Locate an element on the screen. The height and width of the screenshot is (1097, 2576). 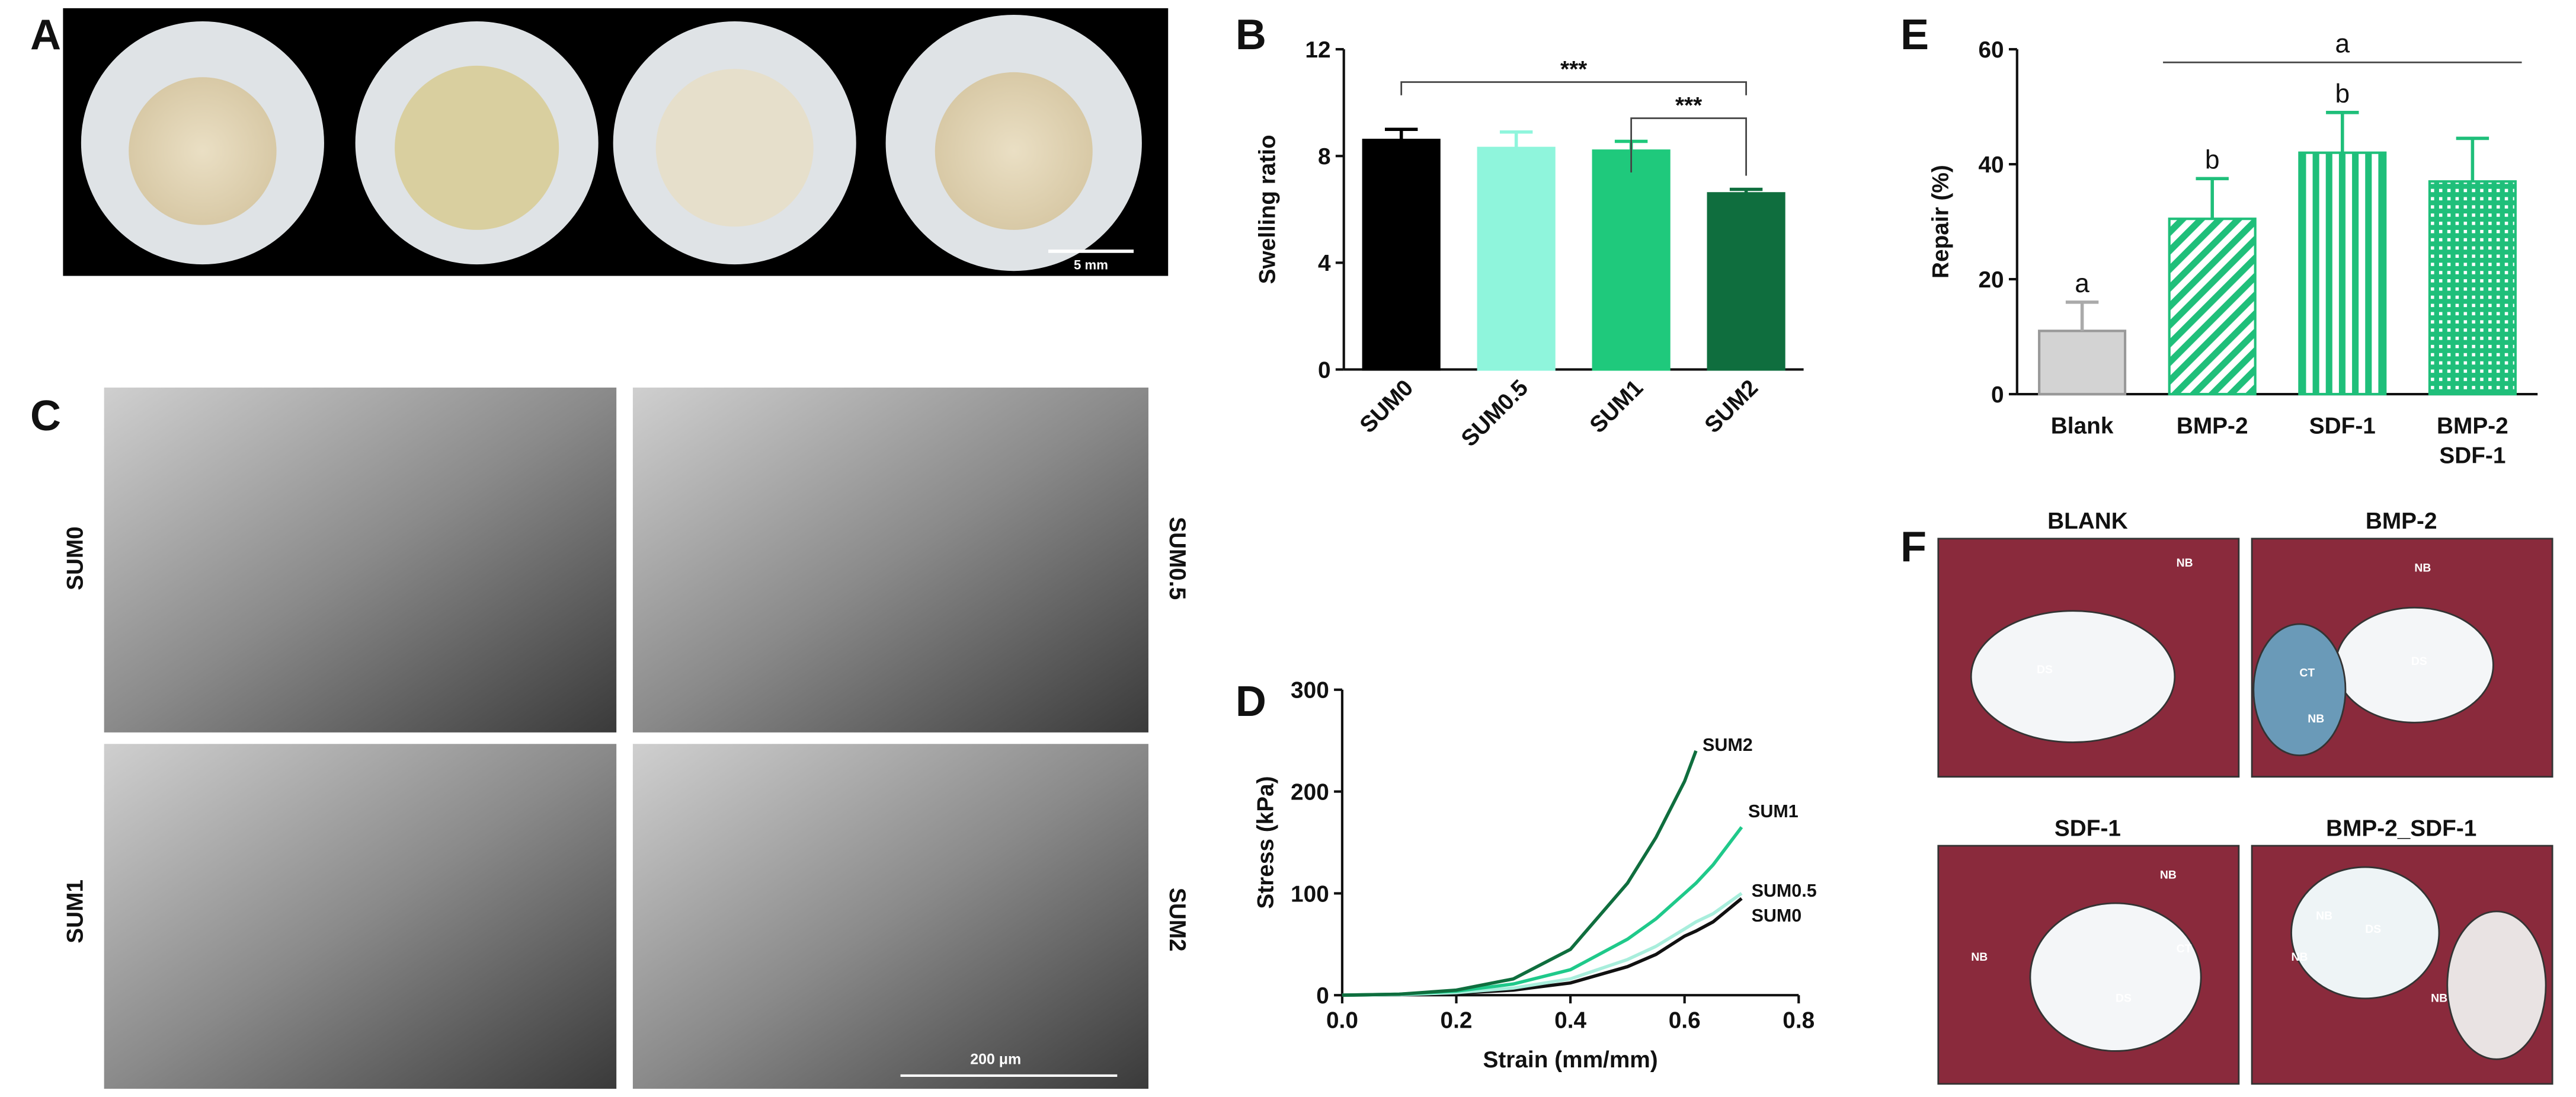
y-tick-label: 40 is located at coordinates (1991, 165).